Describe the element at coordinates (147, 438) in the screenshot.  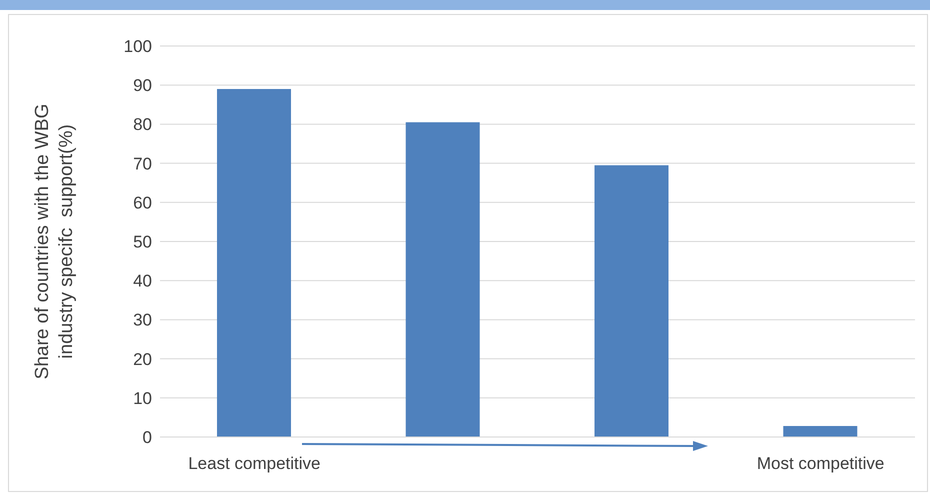
I see `y-tick-label: 0` at that location.